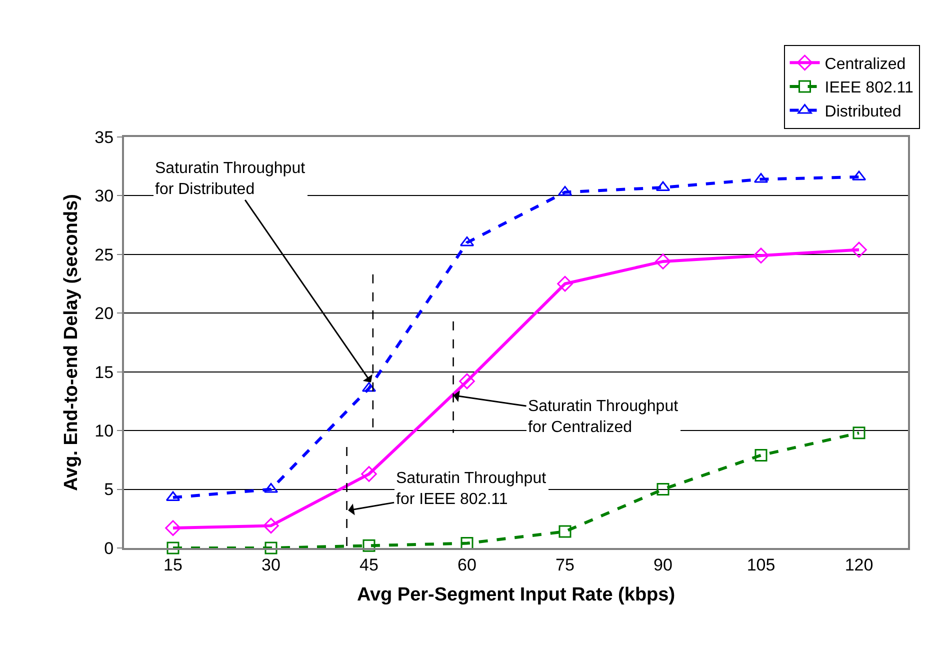 This screenshot has width=937, height=660. I want to click on x-tick-label: 30, so click(271, 564).